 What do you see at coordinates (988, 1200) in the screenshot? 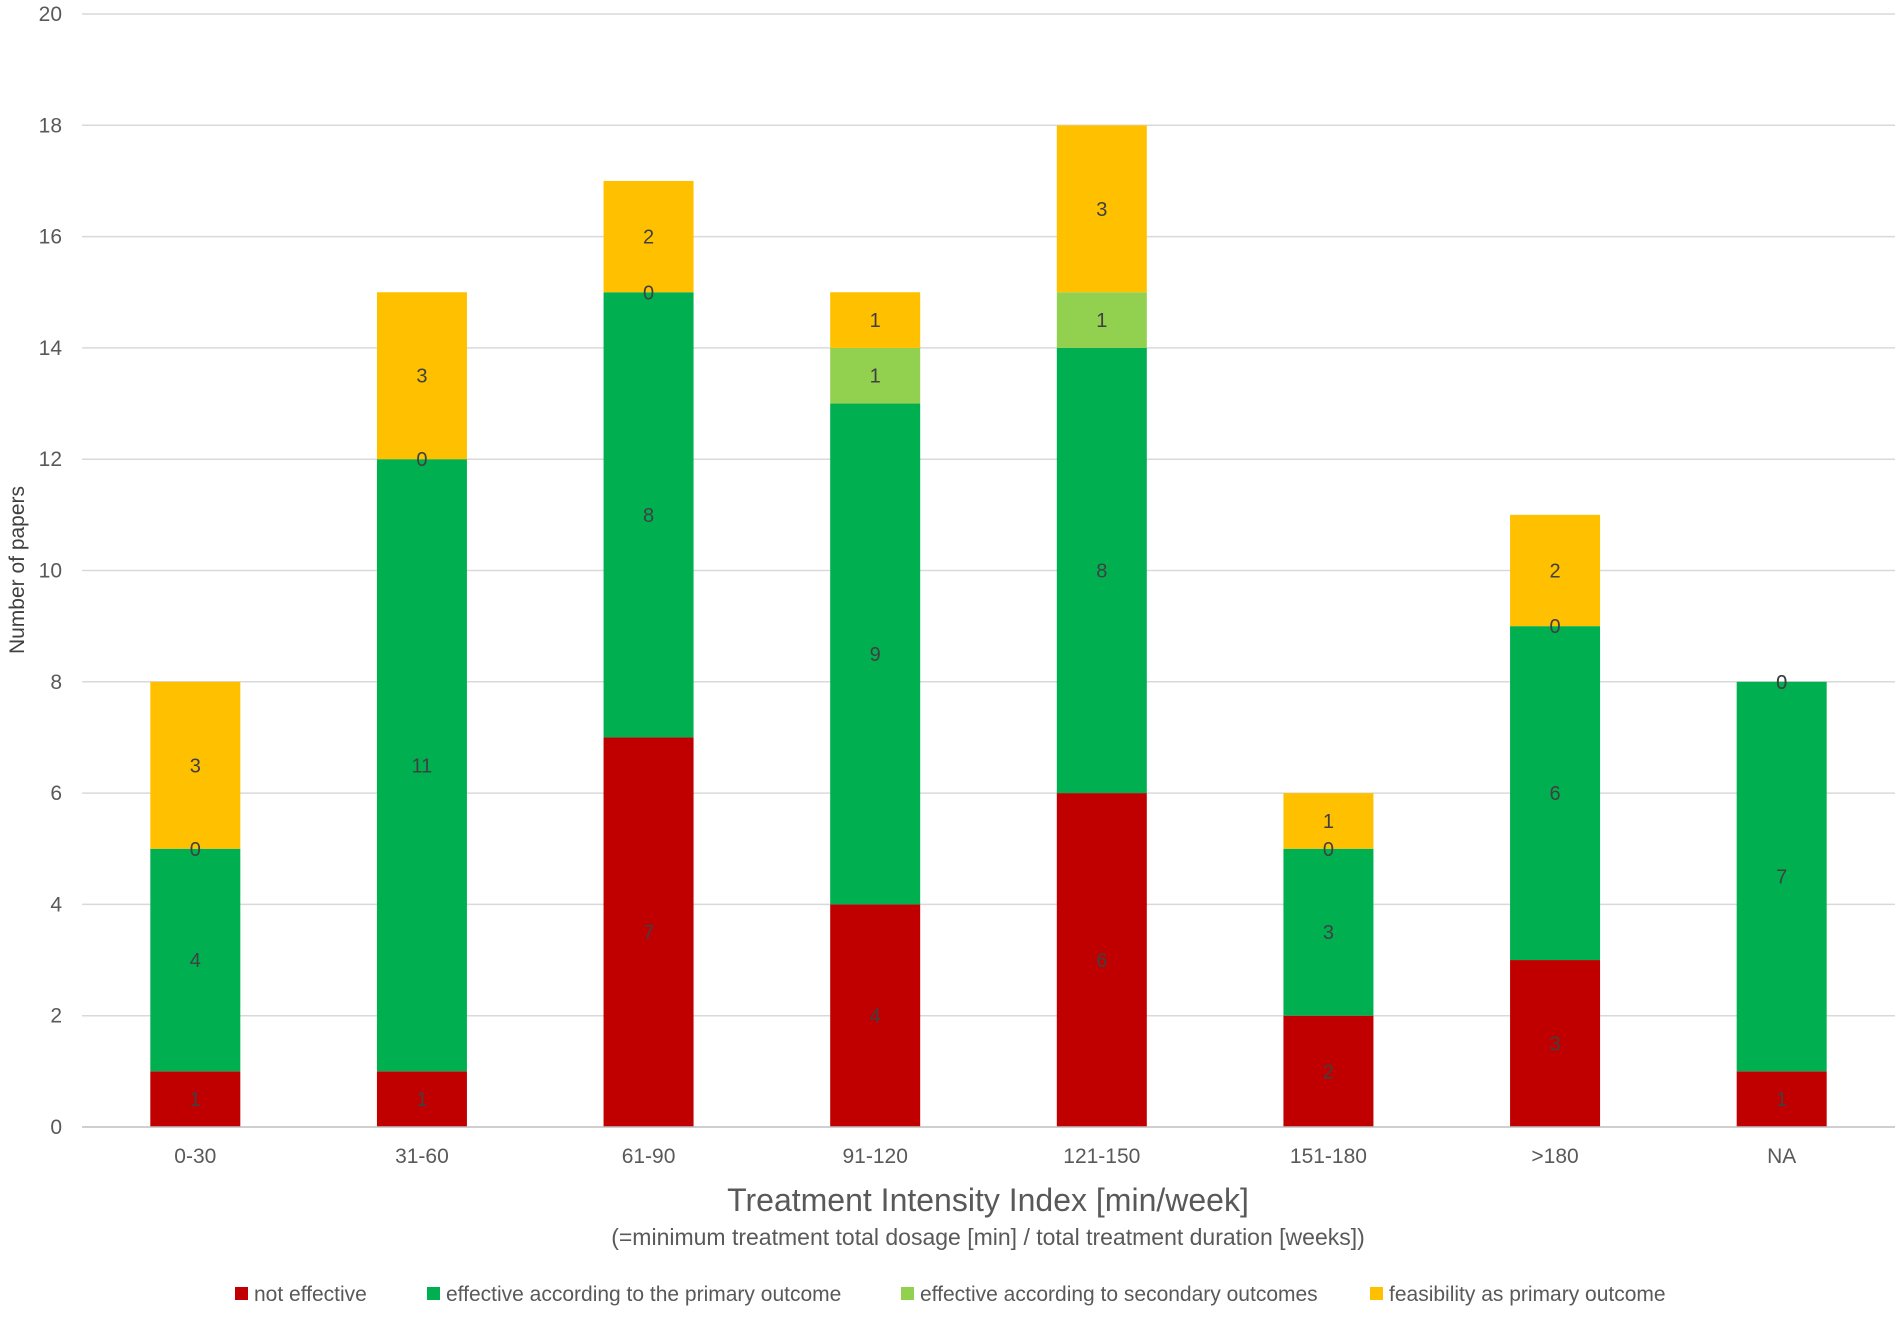
I see `x-axis-title: Treatment Intensity Index [min/week]` at bounding box center [988, 1200].